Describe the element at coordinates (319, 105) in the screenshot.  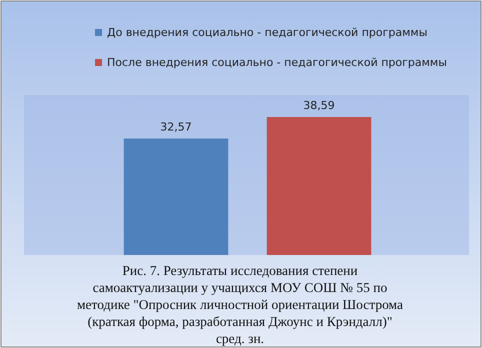
I see `data-label: 38,59` at that location.